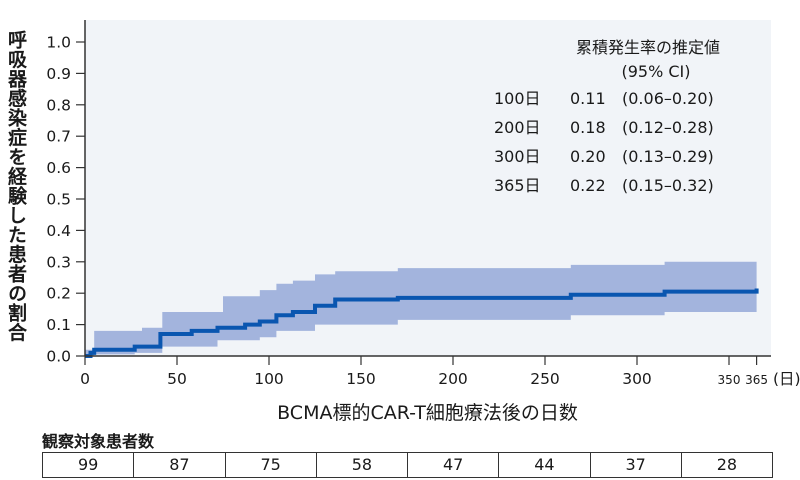  What do you see at coordinates (58, 137) in the screenshot?
I see `y-tick-label: 0.7` at bounding box center [58, 137].